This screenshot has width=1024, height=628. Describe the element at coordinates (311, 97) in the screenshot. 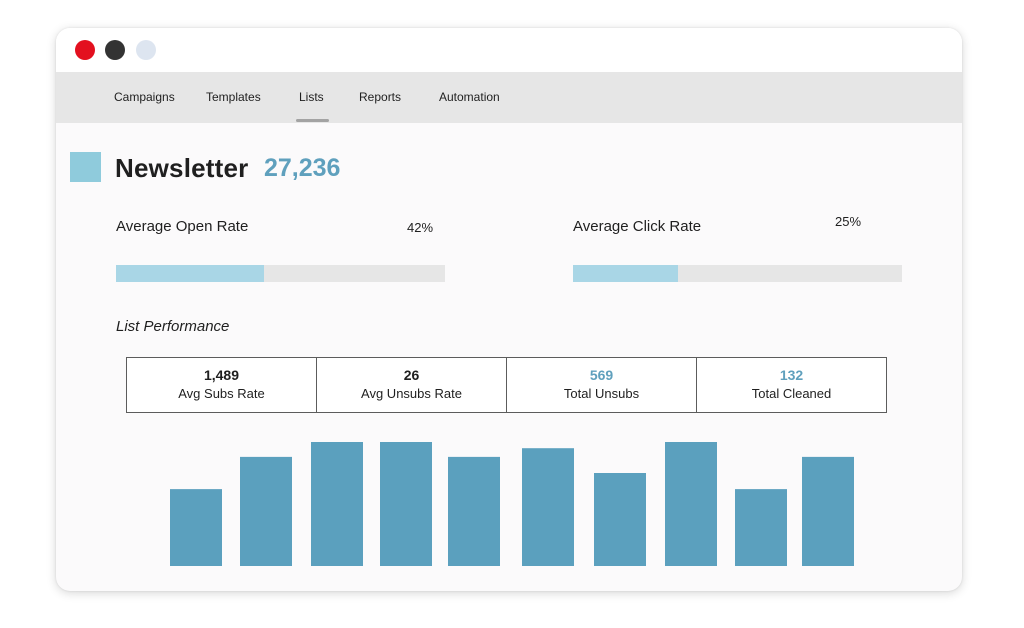

I see `nav-item-lists: Lists` at that location.